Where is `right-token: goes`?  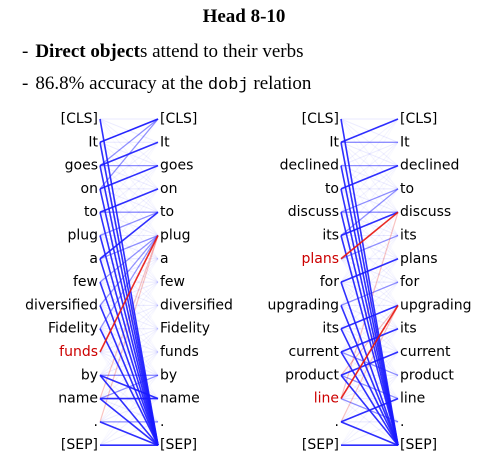
right-token: goes is located at coordinates (176, 166).